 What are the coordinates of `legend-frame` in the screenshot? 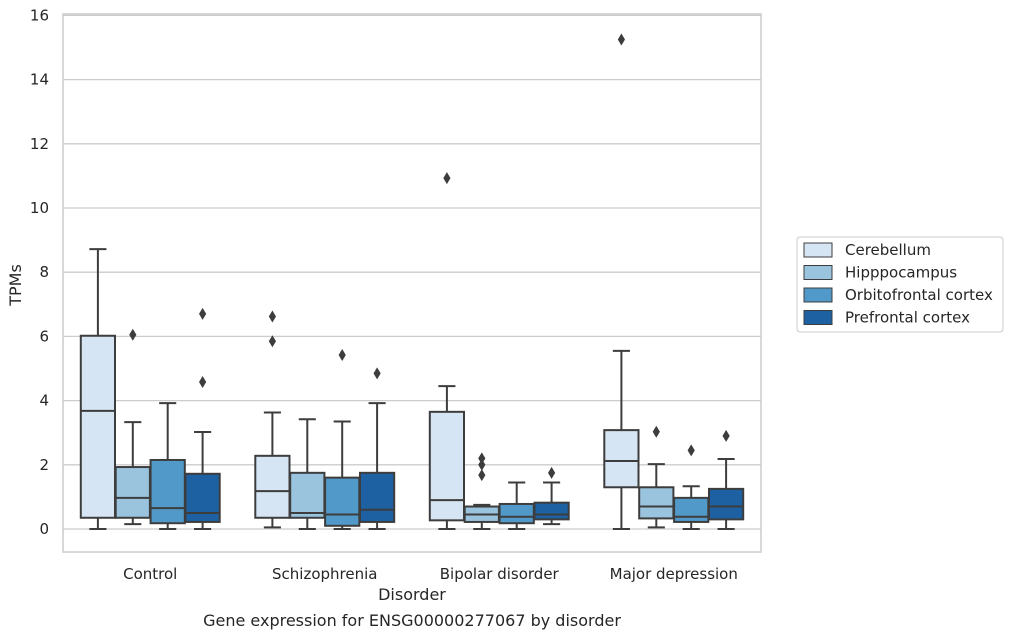 It's located at (900, 284).